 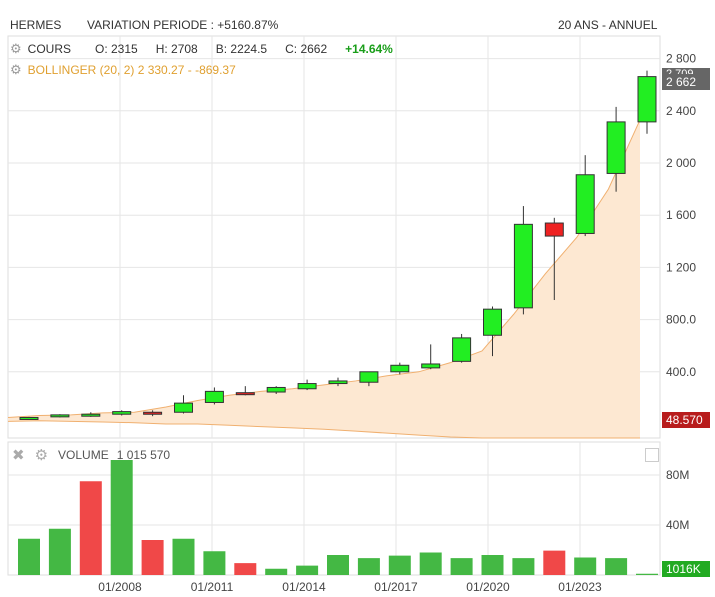 What do you see at coordinates (241, 49) in the screenshot?
I see `low-value: B: 2224.5` at bounding box center [241, 49].